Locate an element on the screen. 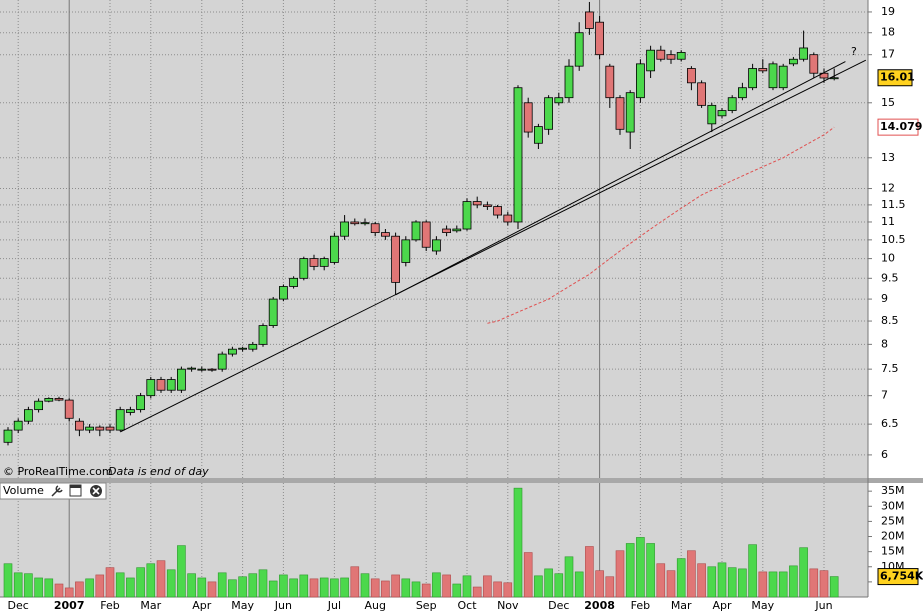 The width and height of the screenshot is (923, 614). y-tick-label: 6 is located at coordinates (884, 454).